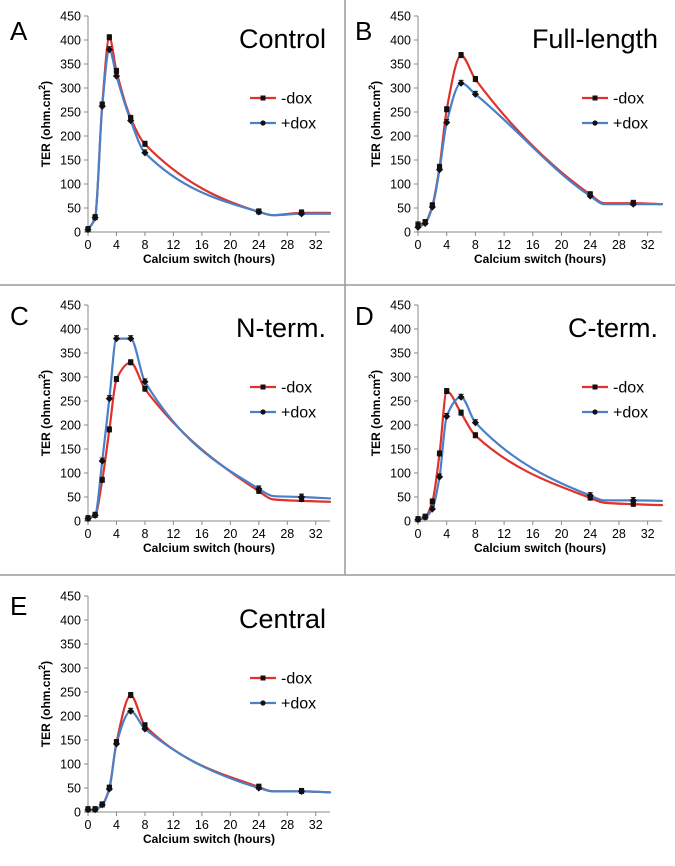 Image resolution: width=675 pixels, height=866 pixels. Describe the element at coordinates (88, 245) in the screenshot. I see `chart-a-x-tick-label: 0` at that location.